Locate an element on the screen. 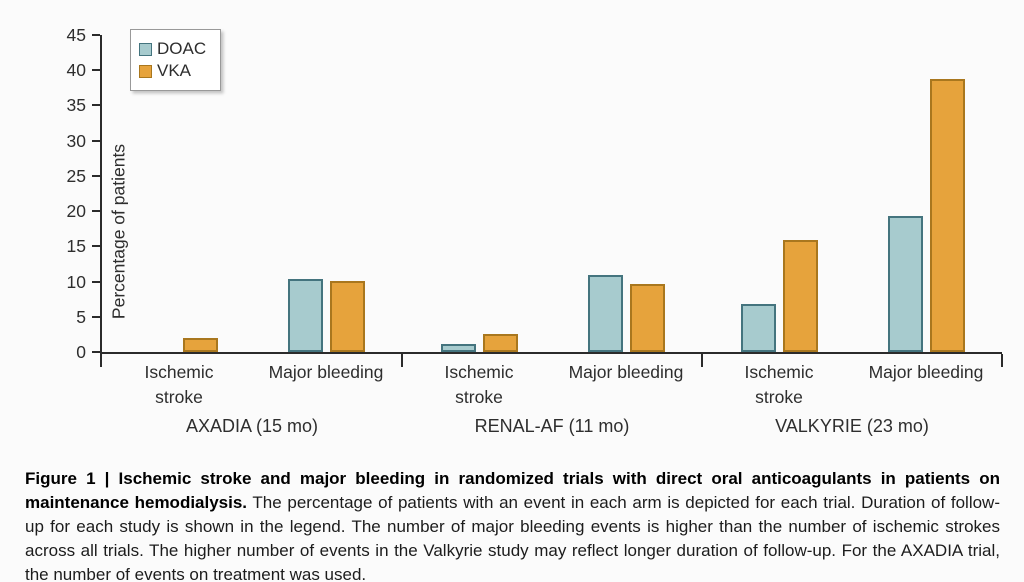 This screenshot has height=582, width=1024. trial-group-label: RENAL-AF (11 mo) is located at coordinates (552, 426).